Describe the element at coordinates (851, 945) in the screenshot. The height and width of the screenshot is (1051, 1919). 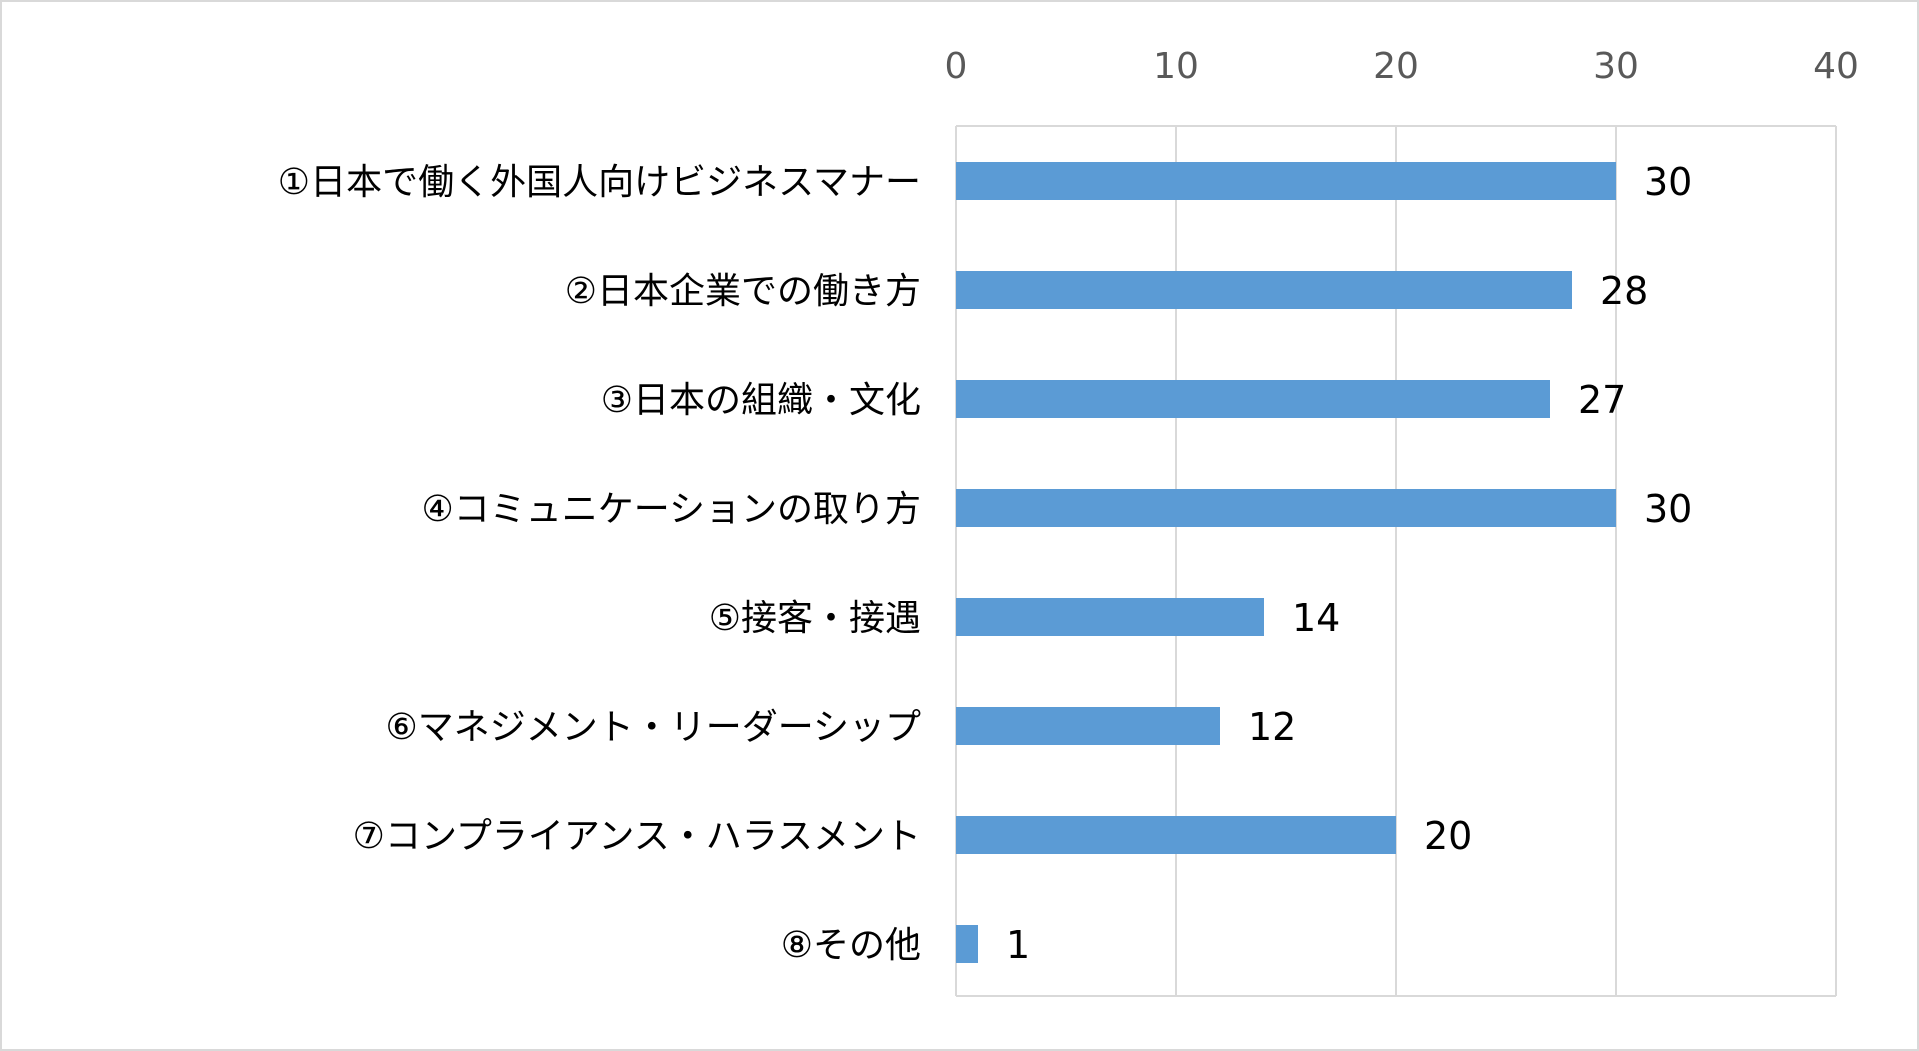
I see `category-label-8: ⑧その他` at that location.